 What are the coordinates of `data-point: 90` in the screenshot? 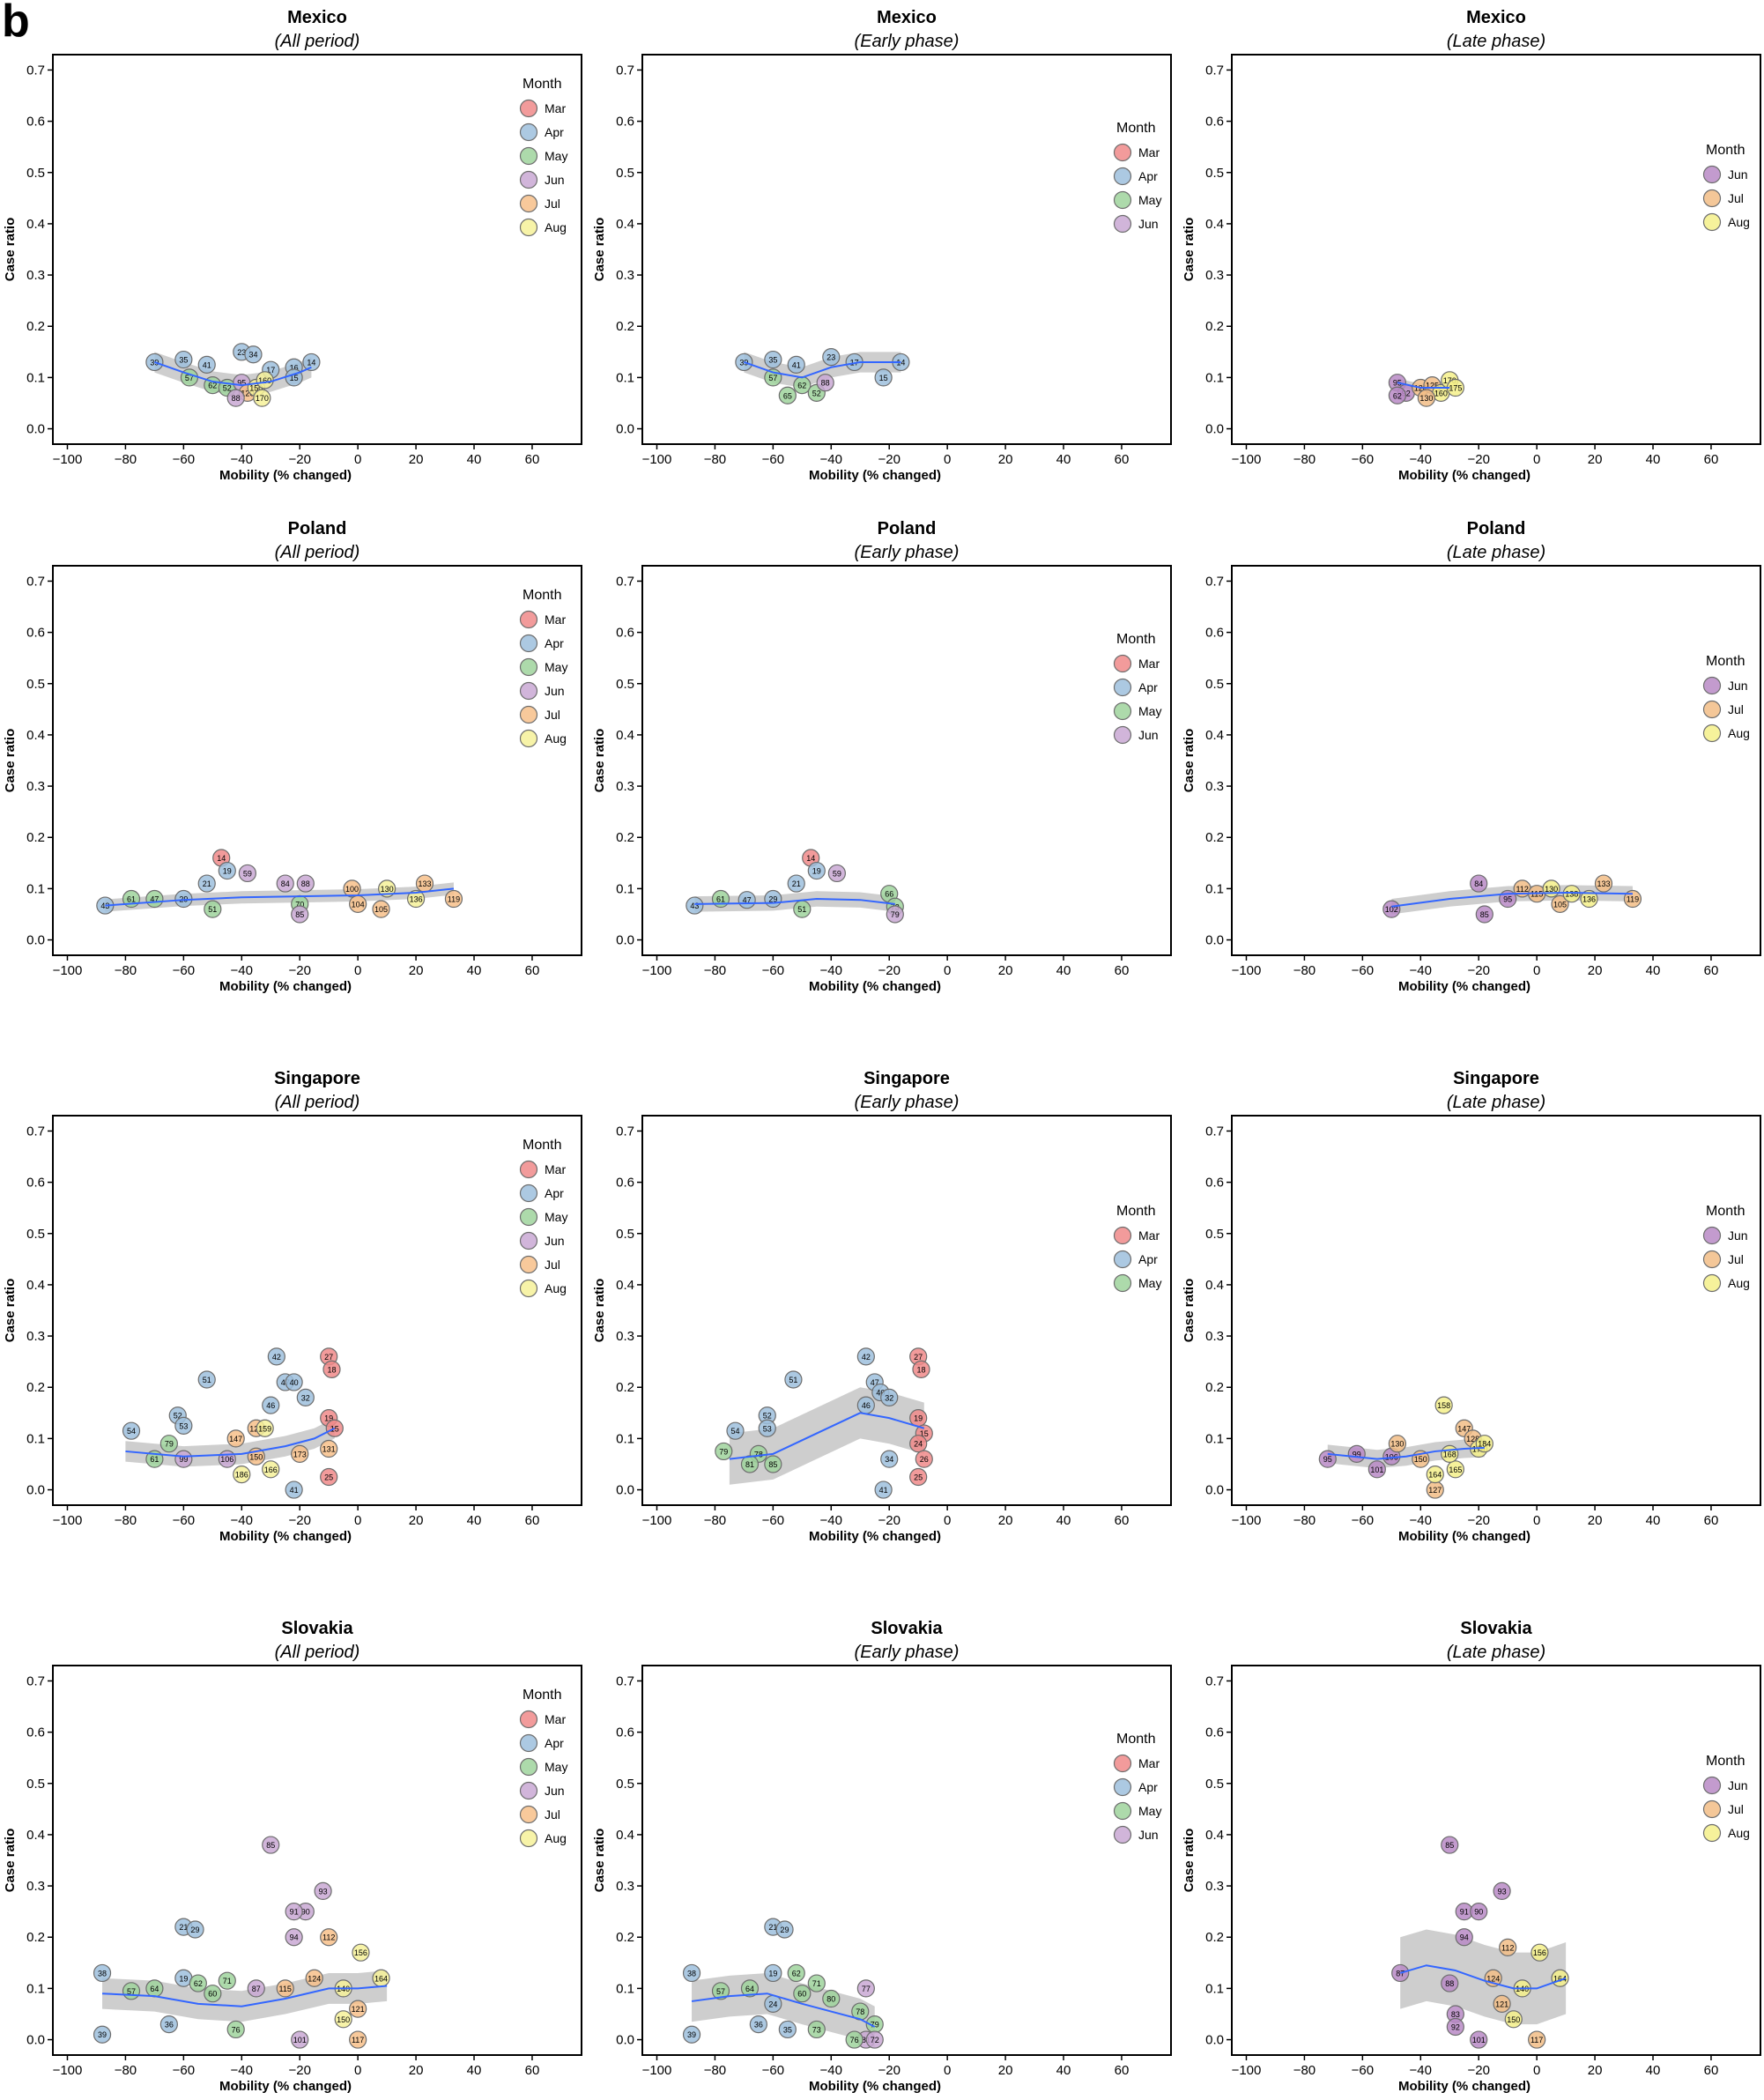 It's located at (1479, 1912).